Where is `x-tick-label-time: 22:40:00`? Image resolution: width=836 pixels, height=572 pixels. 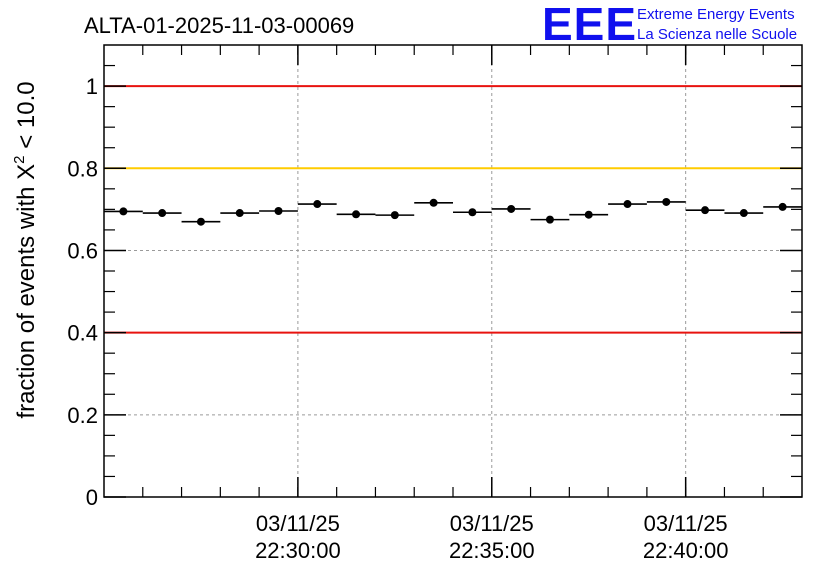 x-tick-label-time: 22:40:00 is located at coordinates (686, 550).